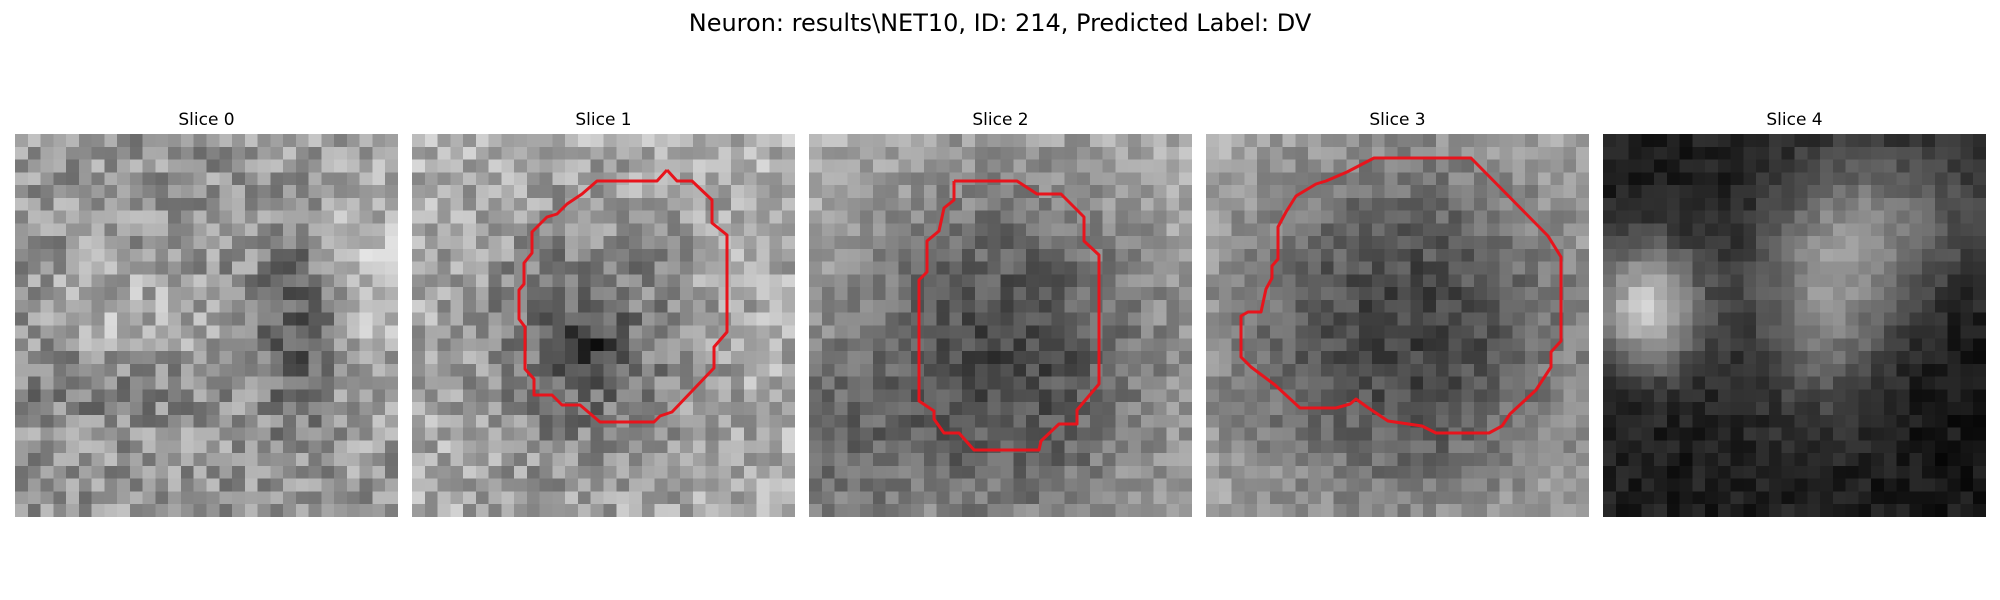 Image resolution: width=2000 pixels, height=600 pixels. I want to click on slice-title: Slice 4, so click(1794, 120).